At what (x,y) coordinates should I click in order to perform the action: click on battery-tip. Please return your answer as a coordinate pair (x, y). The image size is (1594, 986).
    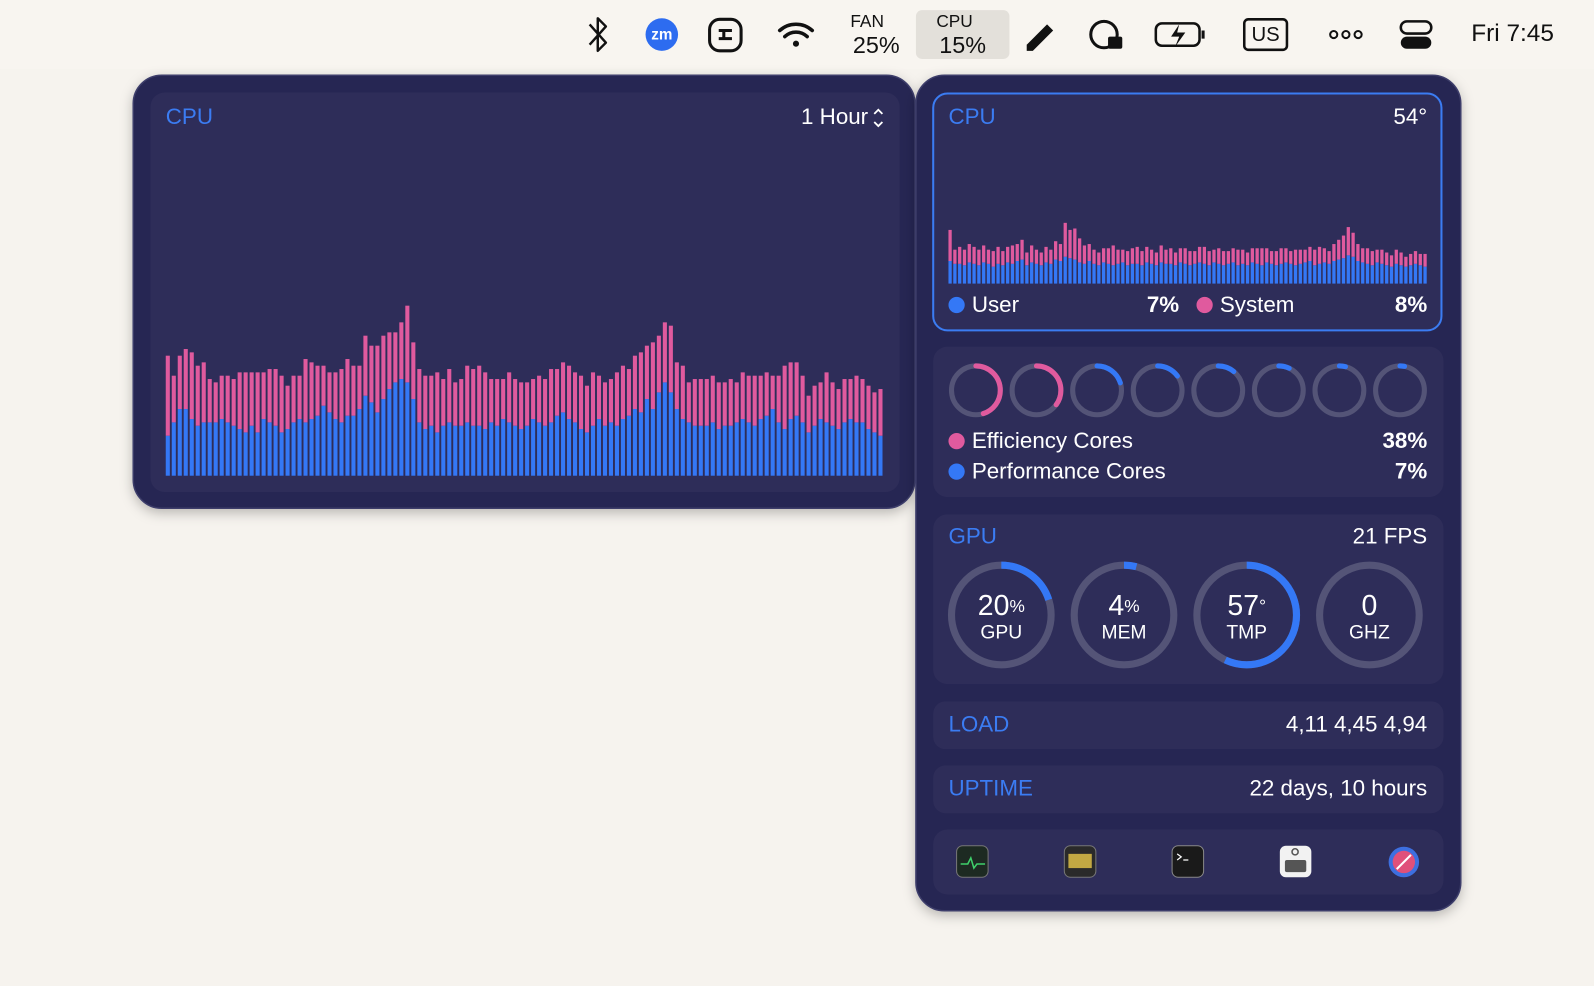
    Looking at the image, I should click on (1203, 34).